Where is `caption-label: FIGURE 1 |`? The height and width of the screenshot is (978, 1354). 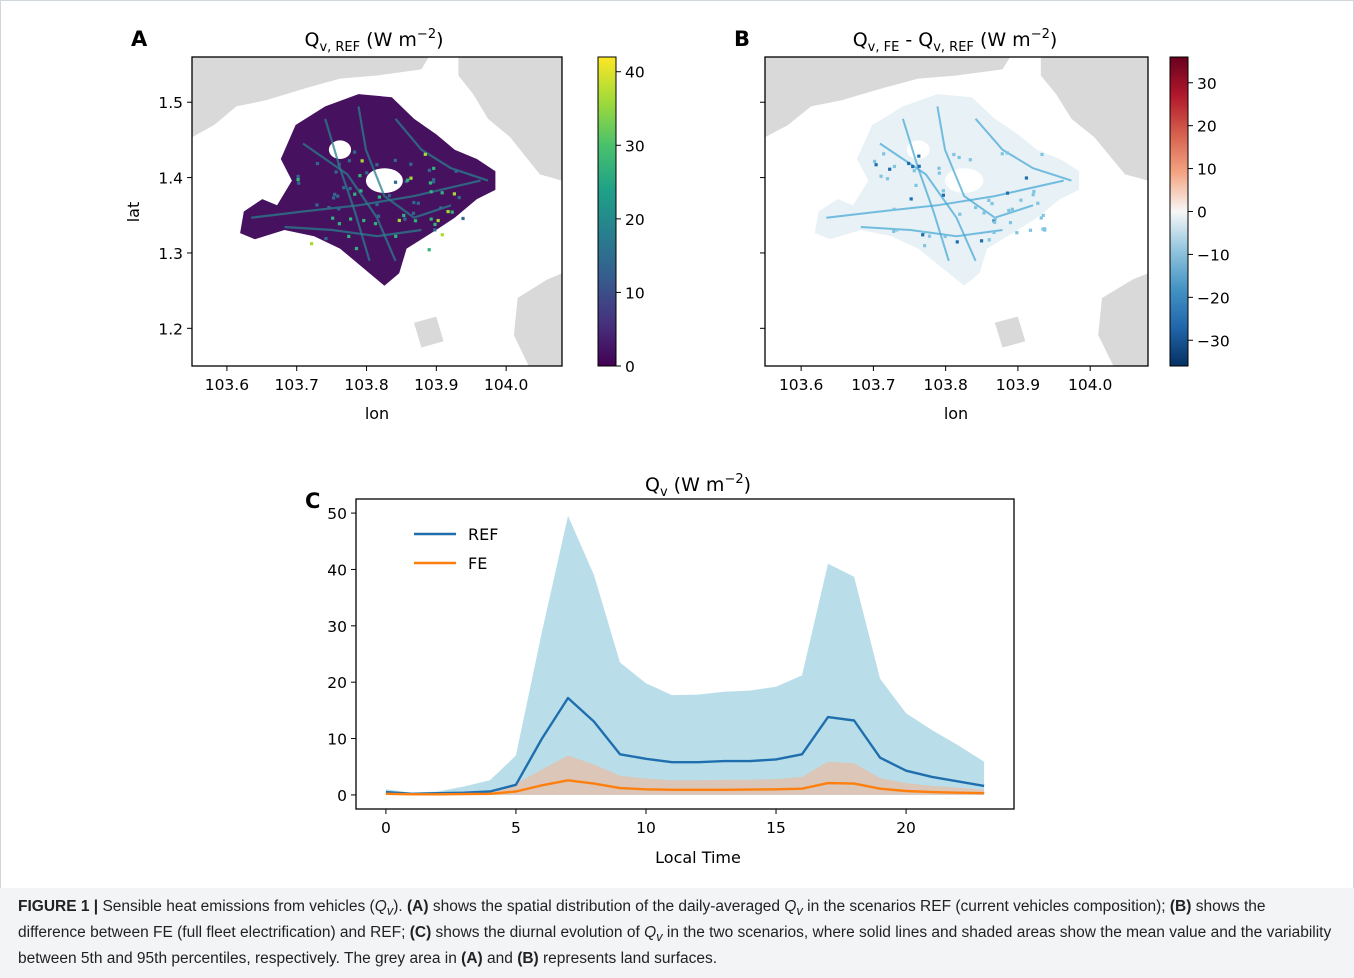
caption-label: FIGURE 1 | is located at coordinates (58, 906).